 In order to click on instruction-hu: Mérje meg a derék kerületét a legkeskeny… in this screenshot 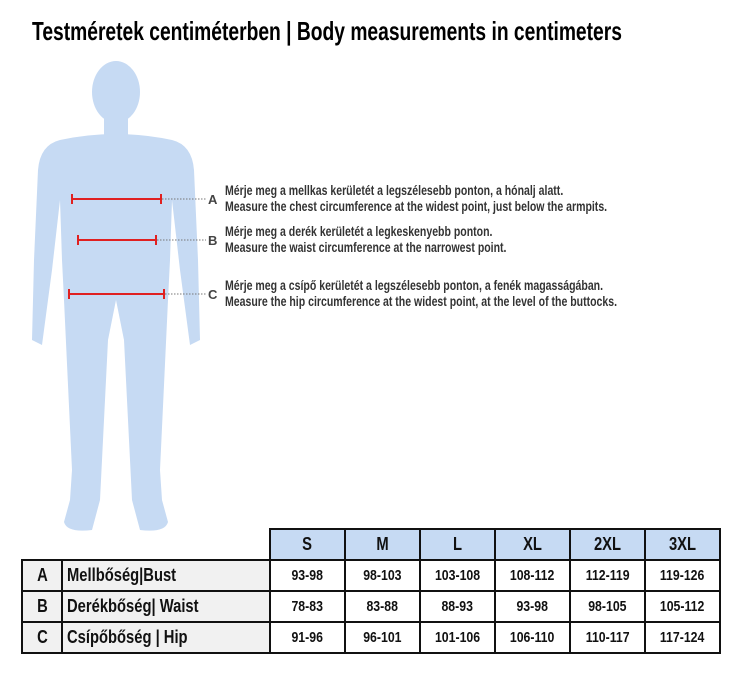, I will do `click(359, 231)`.